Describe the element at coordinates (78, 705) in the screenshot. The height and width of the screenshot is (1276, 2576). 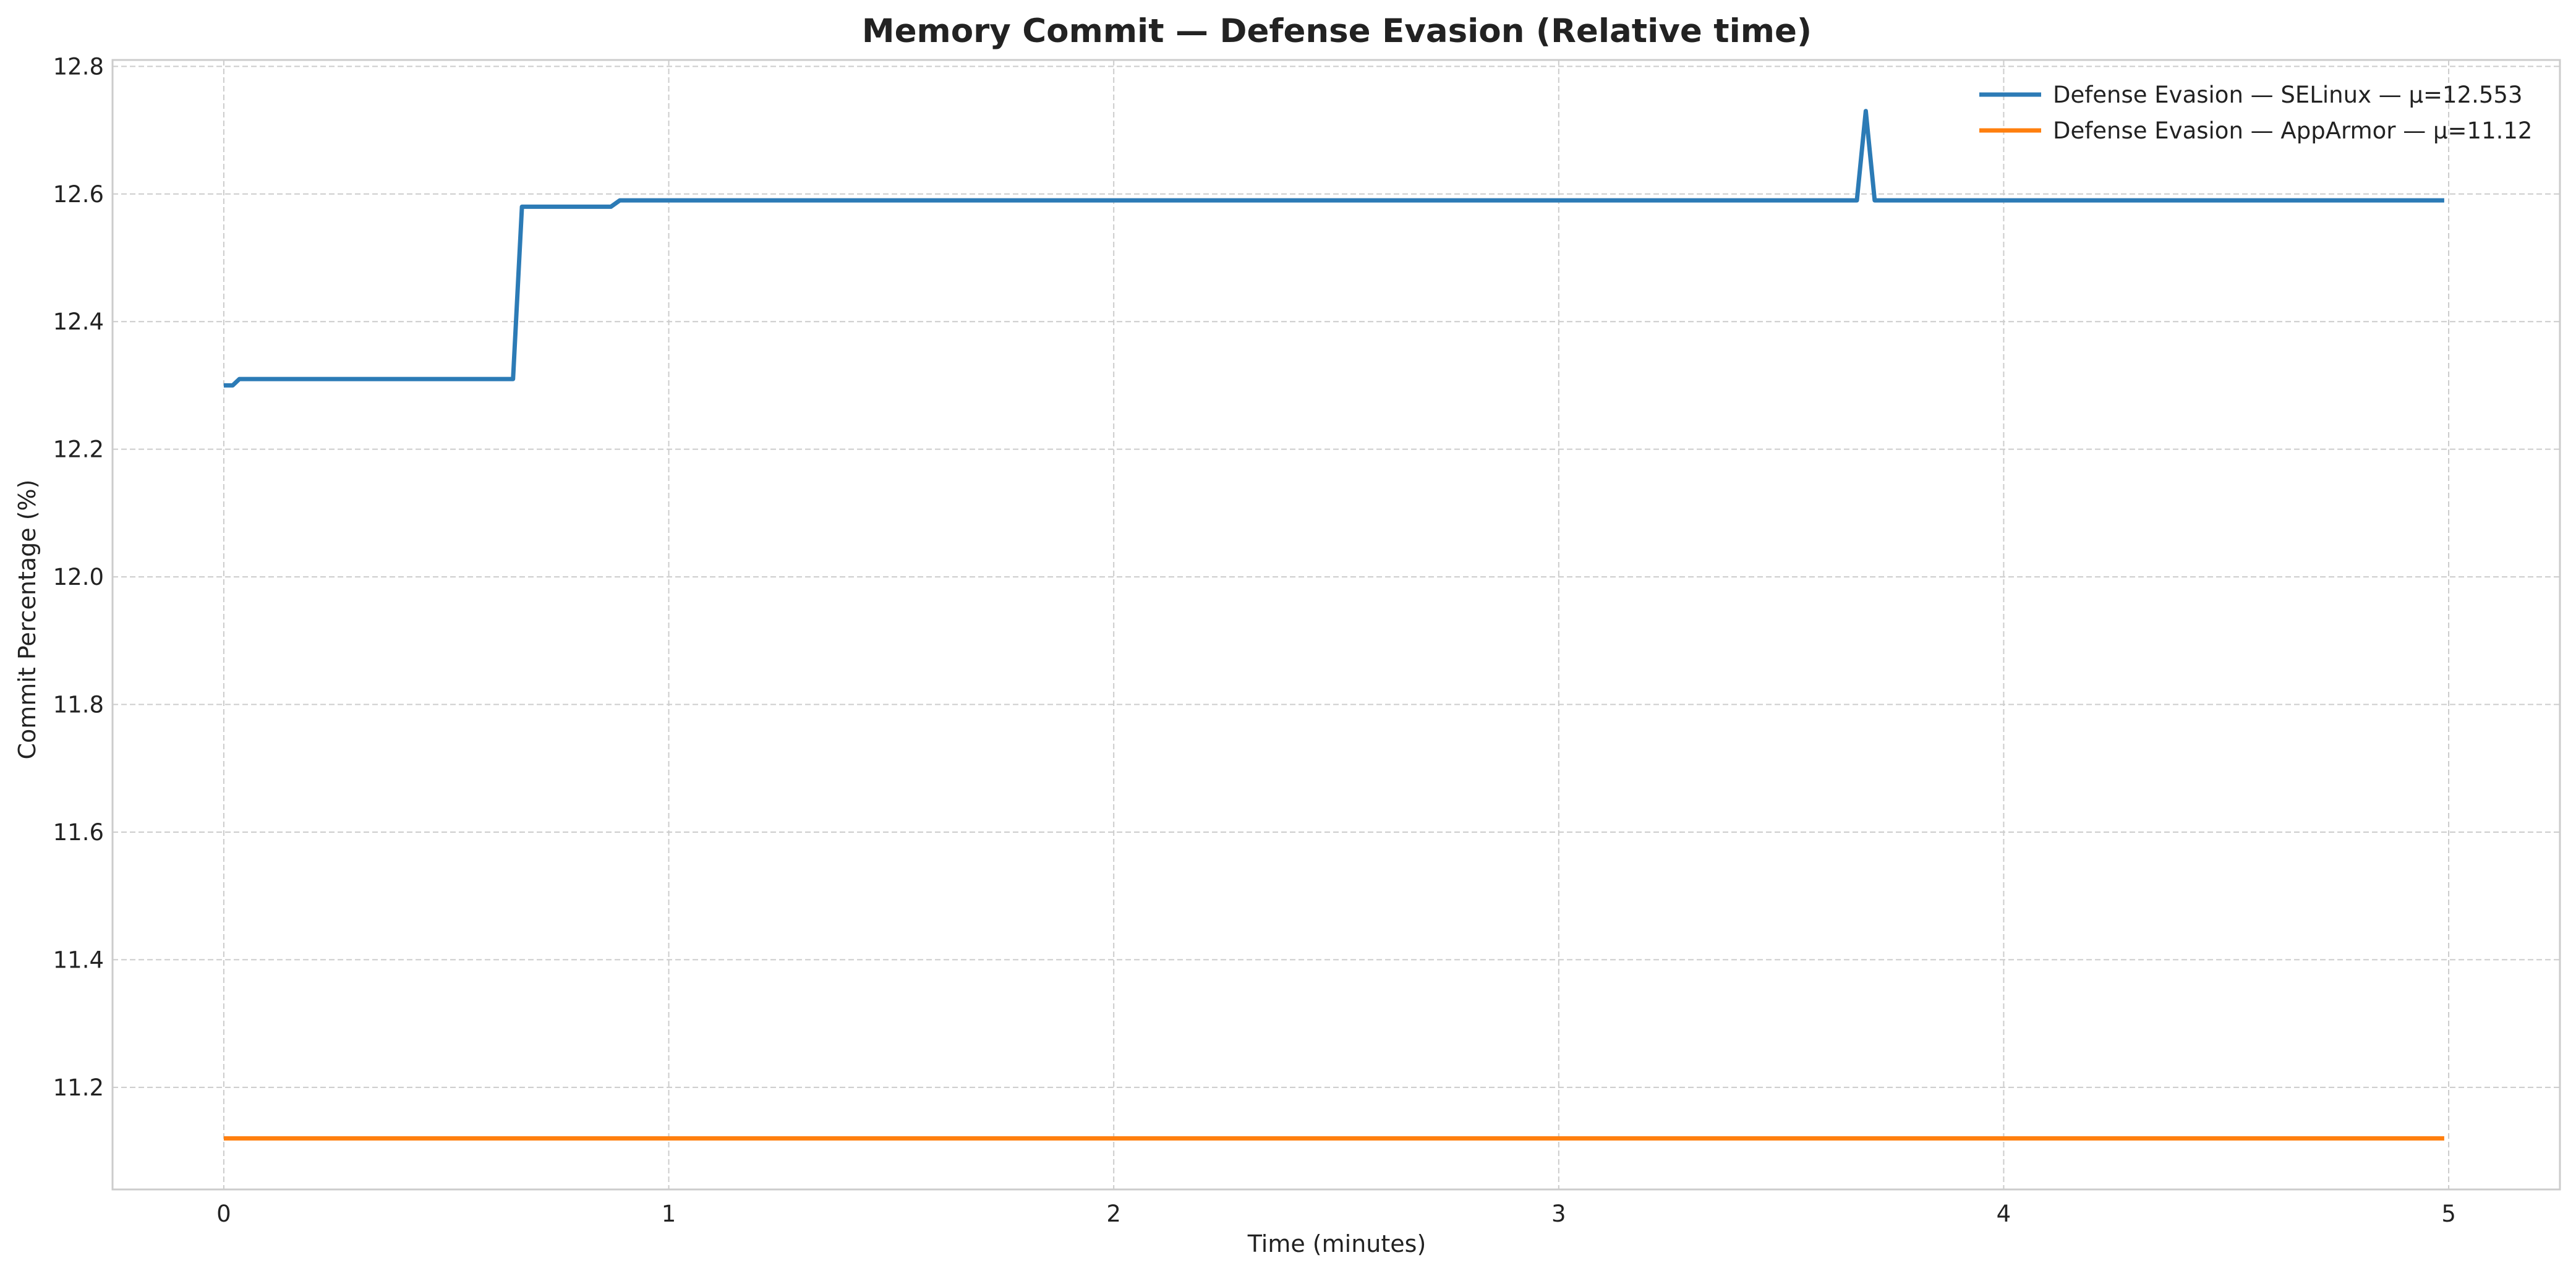
I see `y-tick-label: 11.8` at that location.